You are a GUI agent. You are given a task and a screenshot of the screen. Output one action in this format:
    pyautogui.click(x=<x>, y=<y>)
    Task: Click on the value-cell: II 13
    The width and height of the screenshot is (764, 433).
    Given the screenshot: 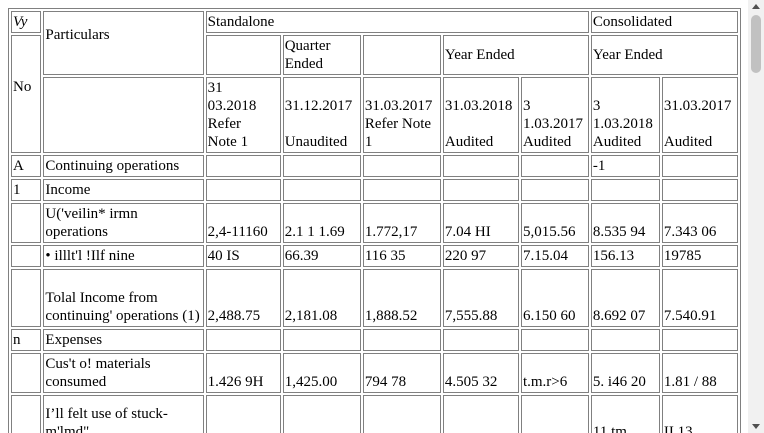 What is the action you would take?
    pyautogui.click(x=699, y=414)
    